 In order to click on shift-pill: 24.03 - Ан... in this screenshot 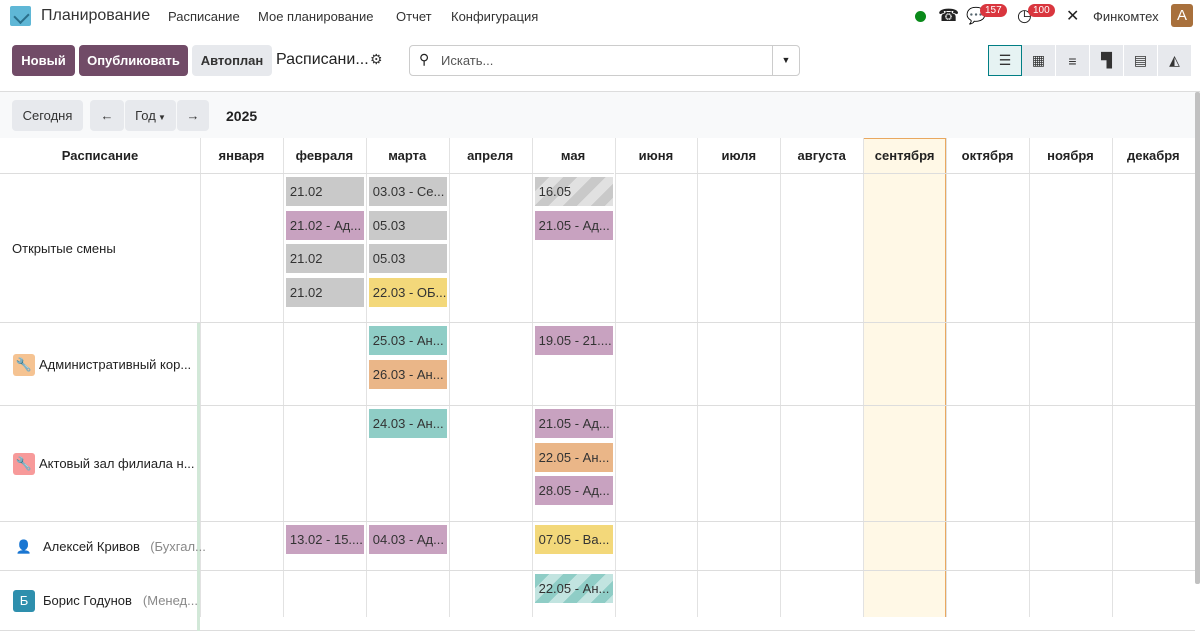, I will do `click(407, 423)`.